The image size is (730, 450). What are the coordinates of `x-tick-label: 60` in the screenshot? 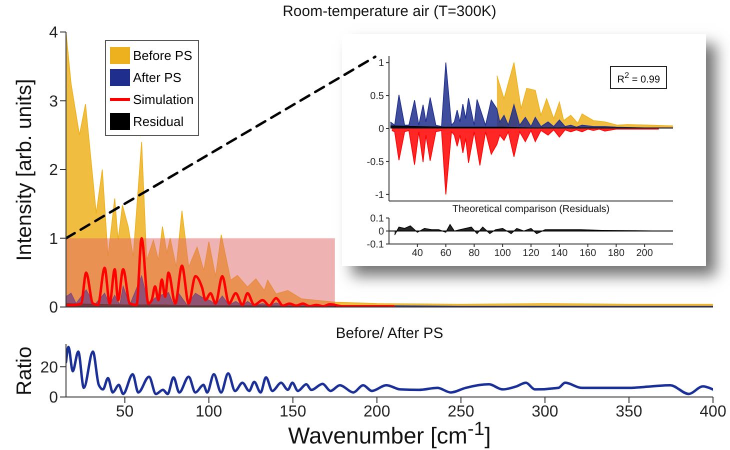 It's located at (446, 254).